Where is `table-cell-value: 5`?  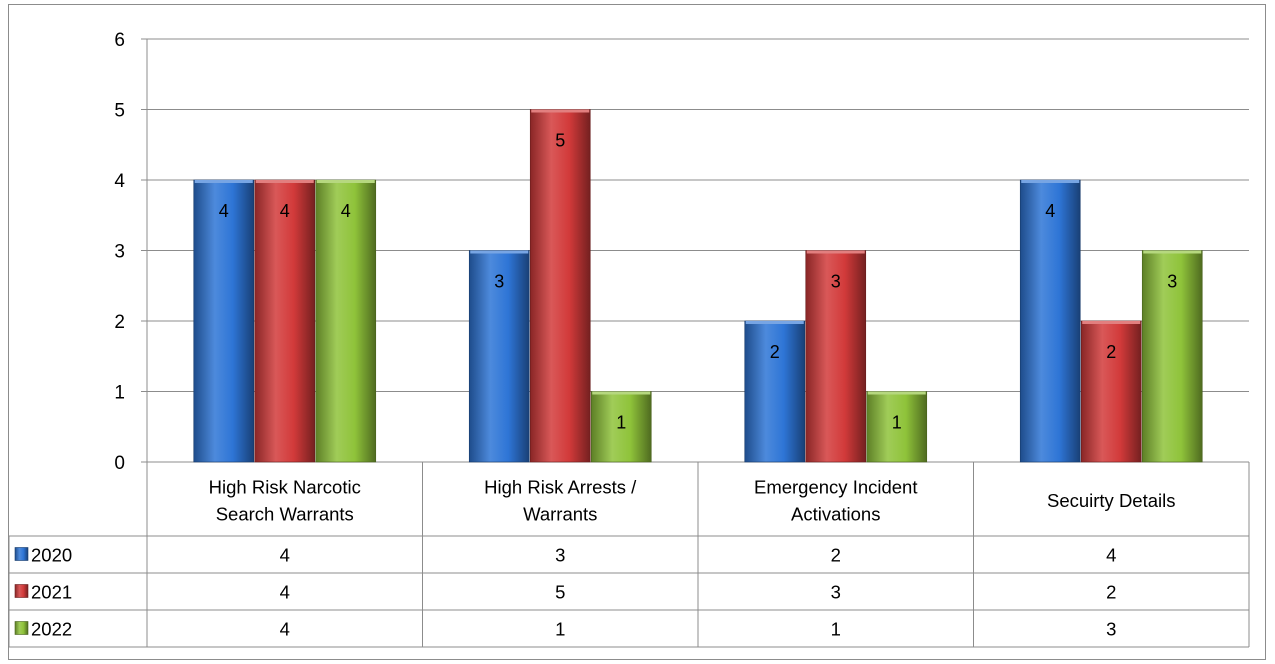 table-cell-value: 5 is located at coordinates (560, 592).